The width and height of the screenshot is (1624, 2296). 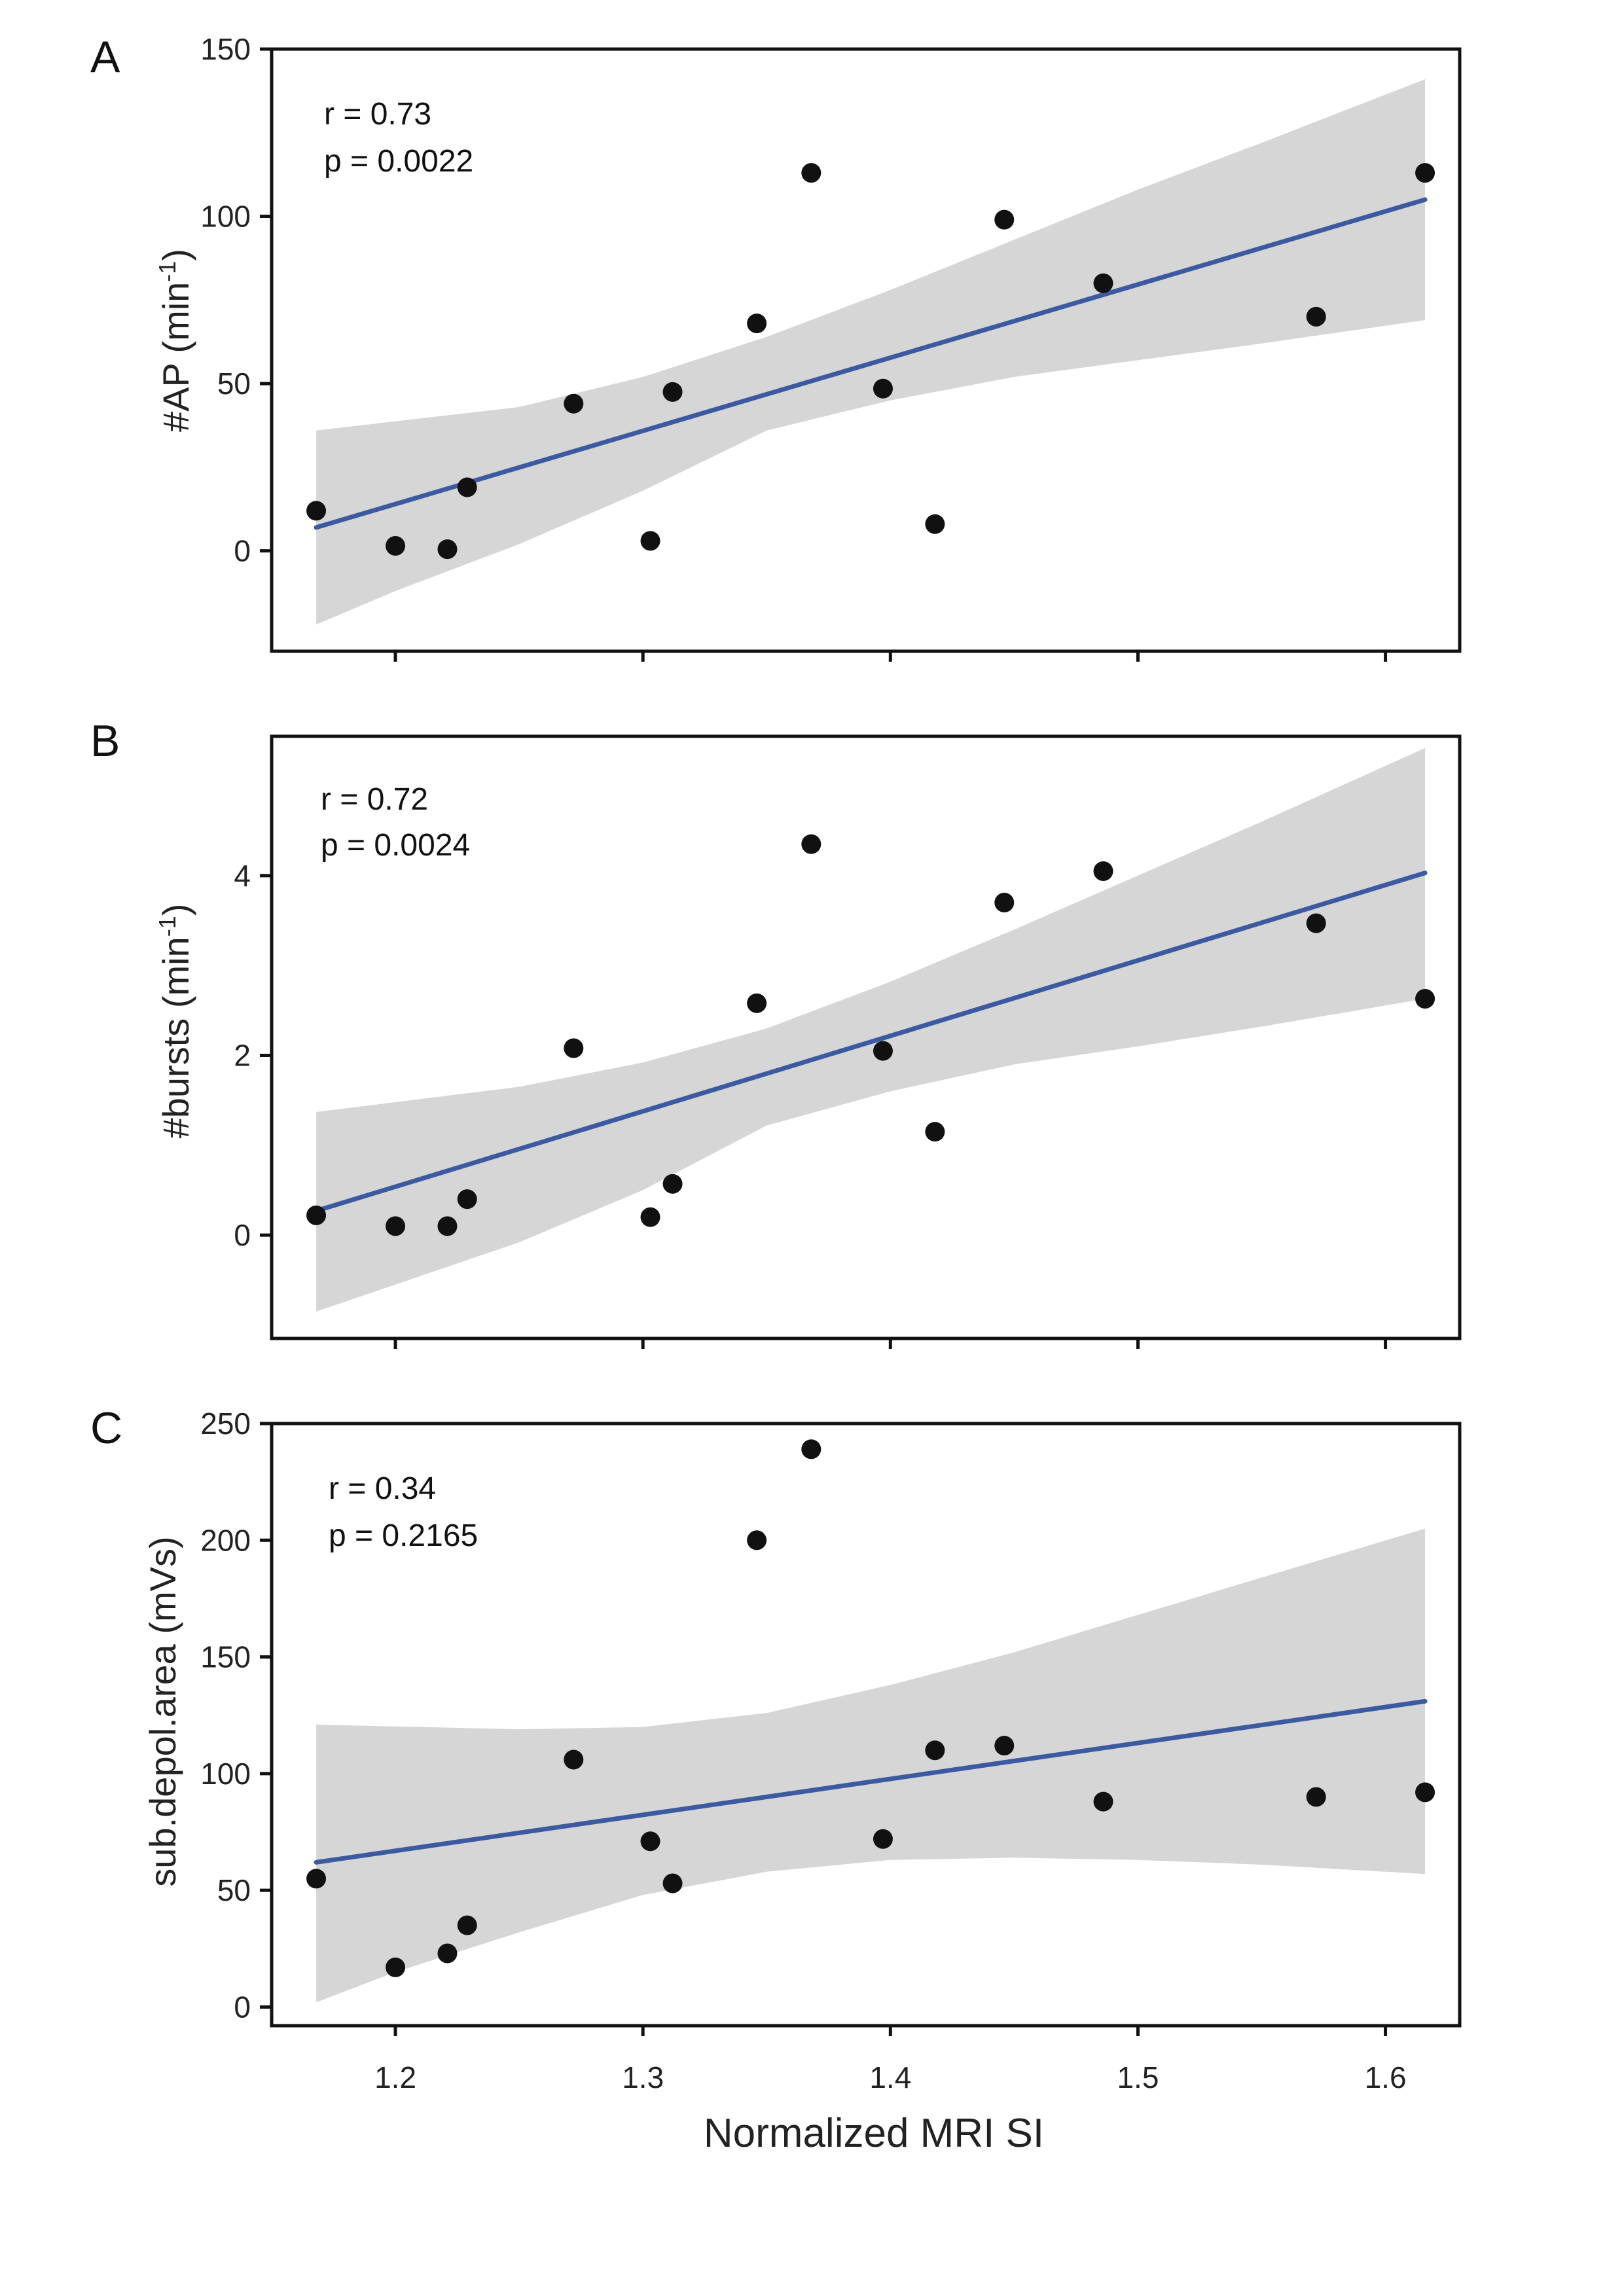 I want to click on p-value-c: p = 0.2165, so click(x=403, y=1535).